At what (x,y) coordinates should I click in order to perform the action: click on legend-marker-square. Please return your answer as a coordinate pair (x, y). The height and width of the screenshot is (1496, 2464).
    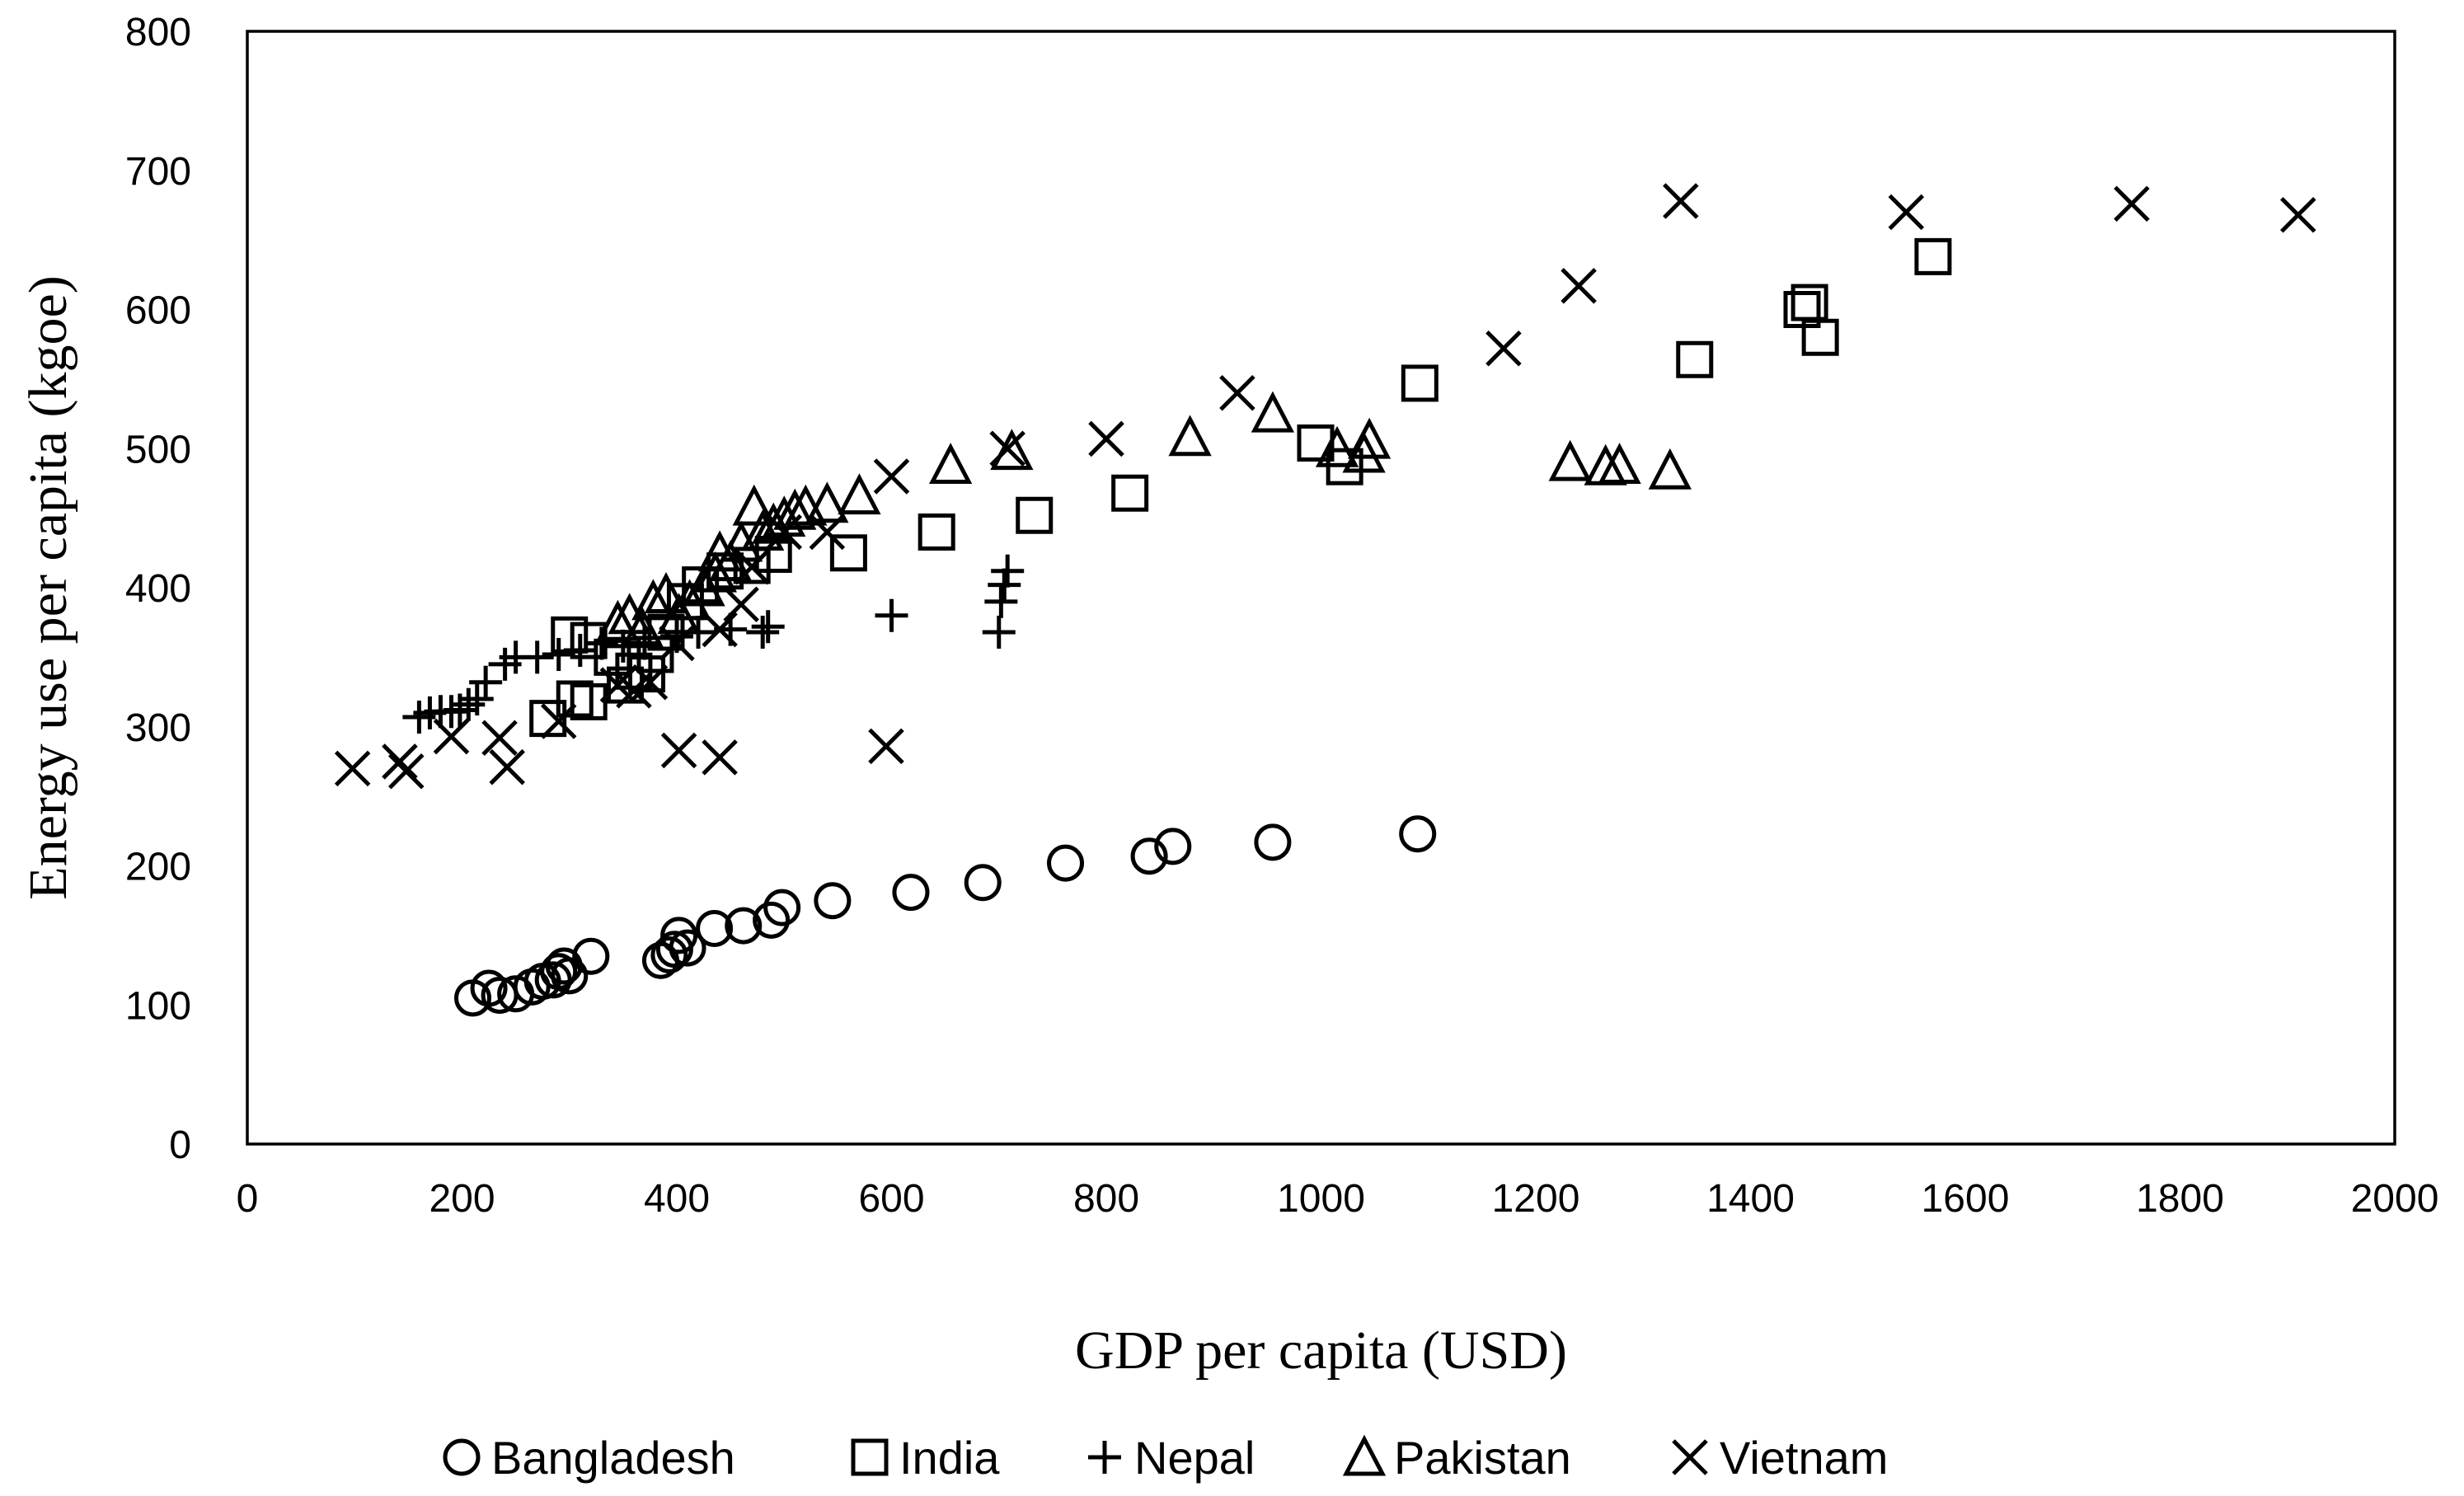
    Looking at the image, I should click on (870, 1457).